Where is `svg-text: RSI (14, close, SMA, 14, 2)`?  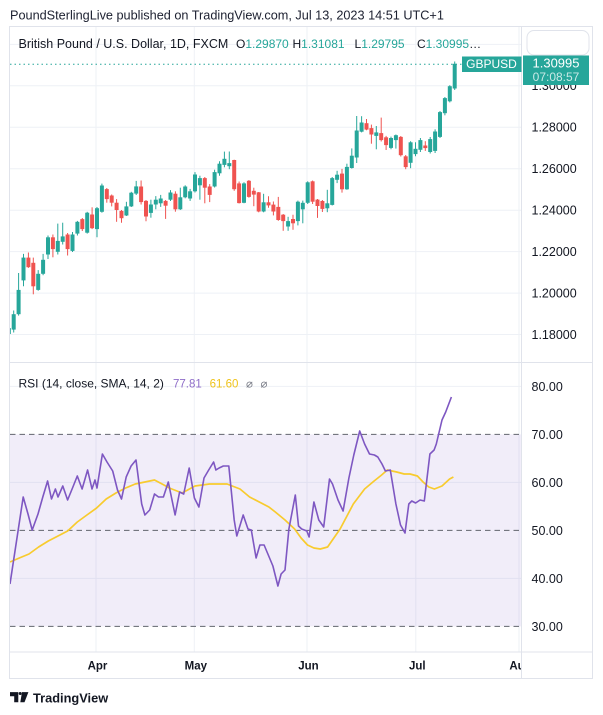 svg-text: RSI (14, close, SMA, 14, 2) is located at coordinates (91, 383).